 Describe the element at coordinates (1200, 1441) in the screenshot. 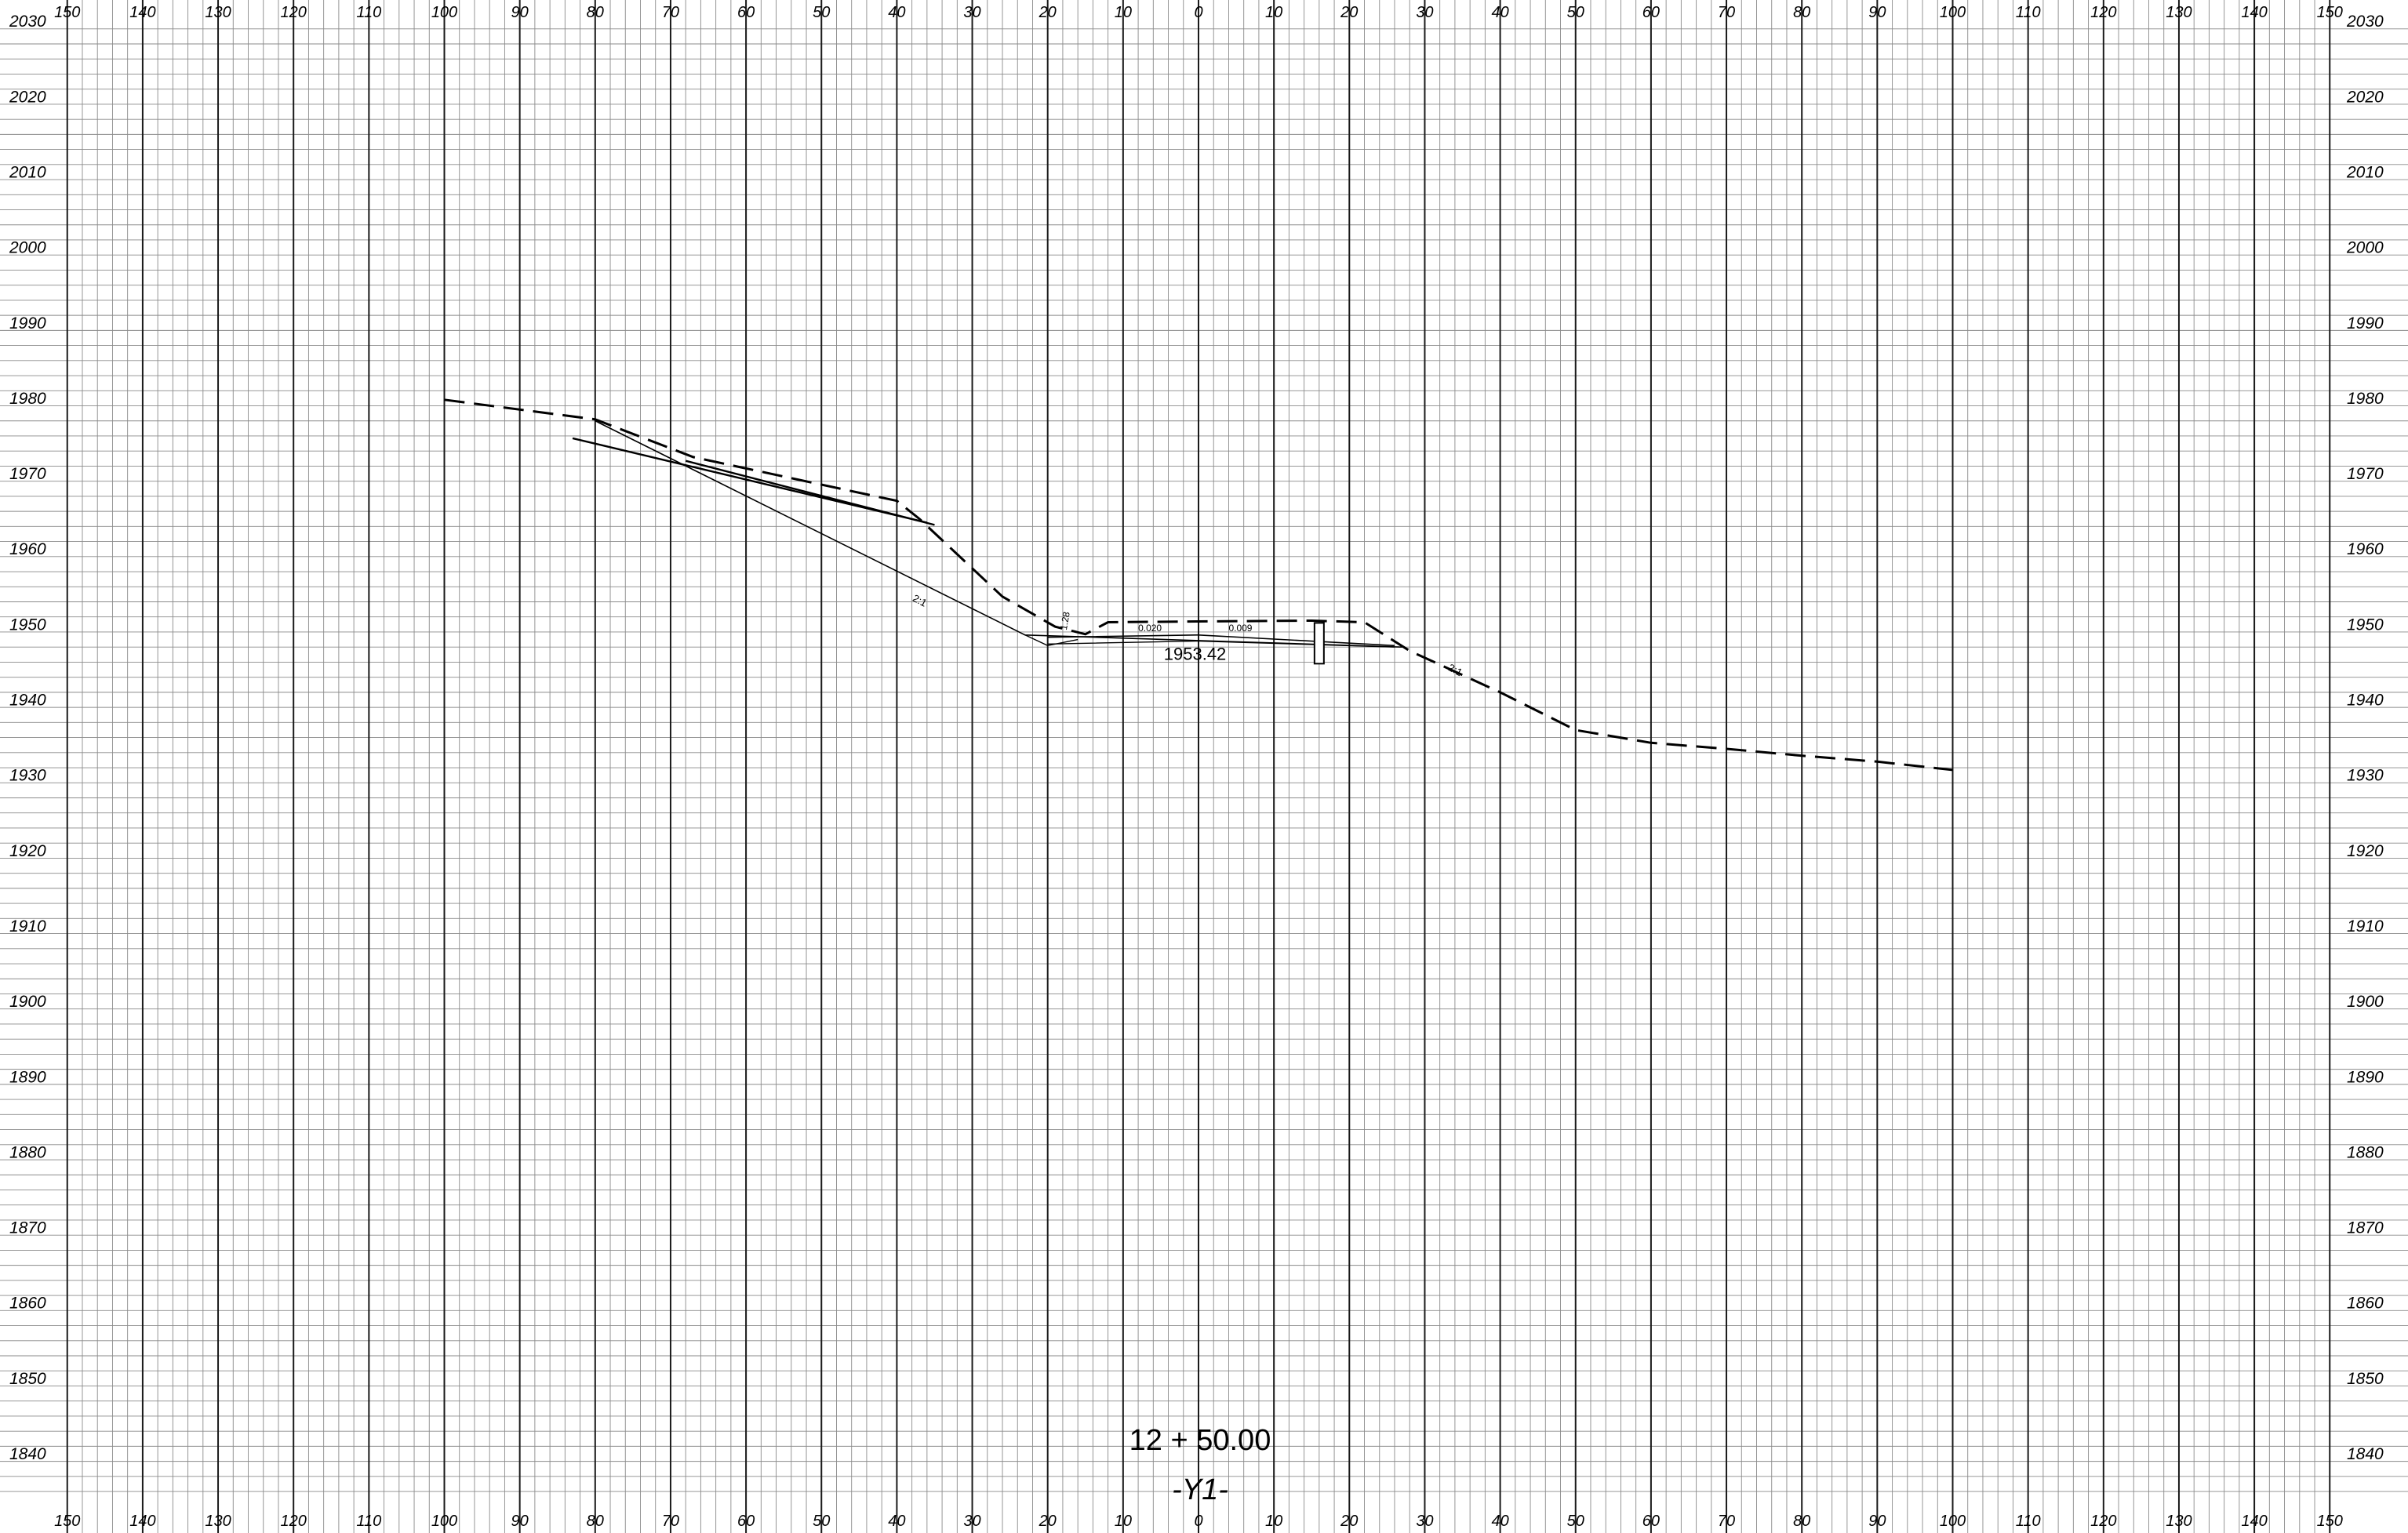

I see `station-label: 12 + 50.00` at that location.